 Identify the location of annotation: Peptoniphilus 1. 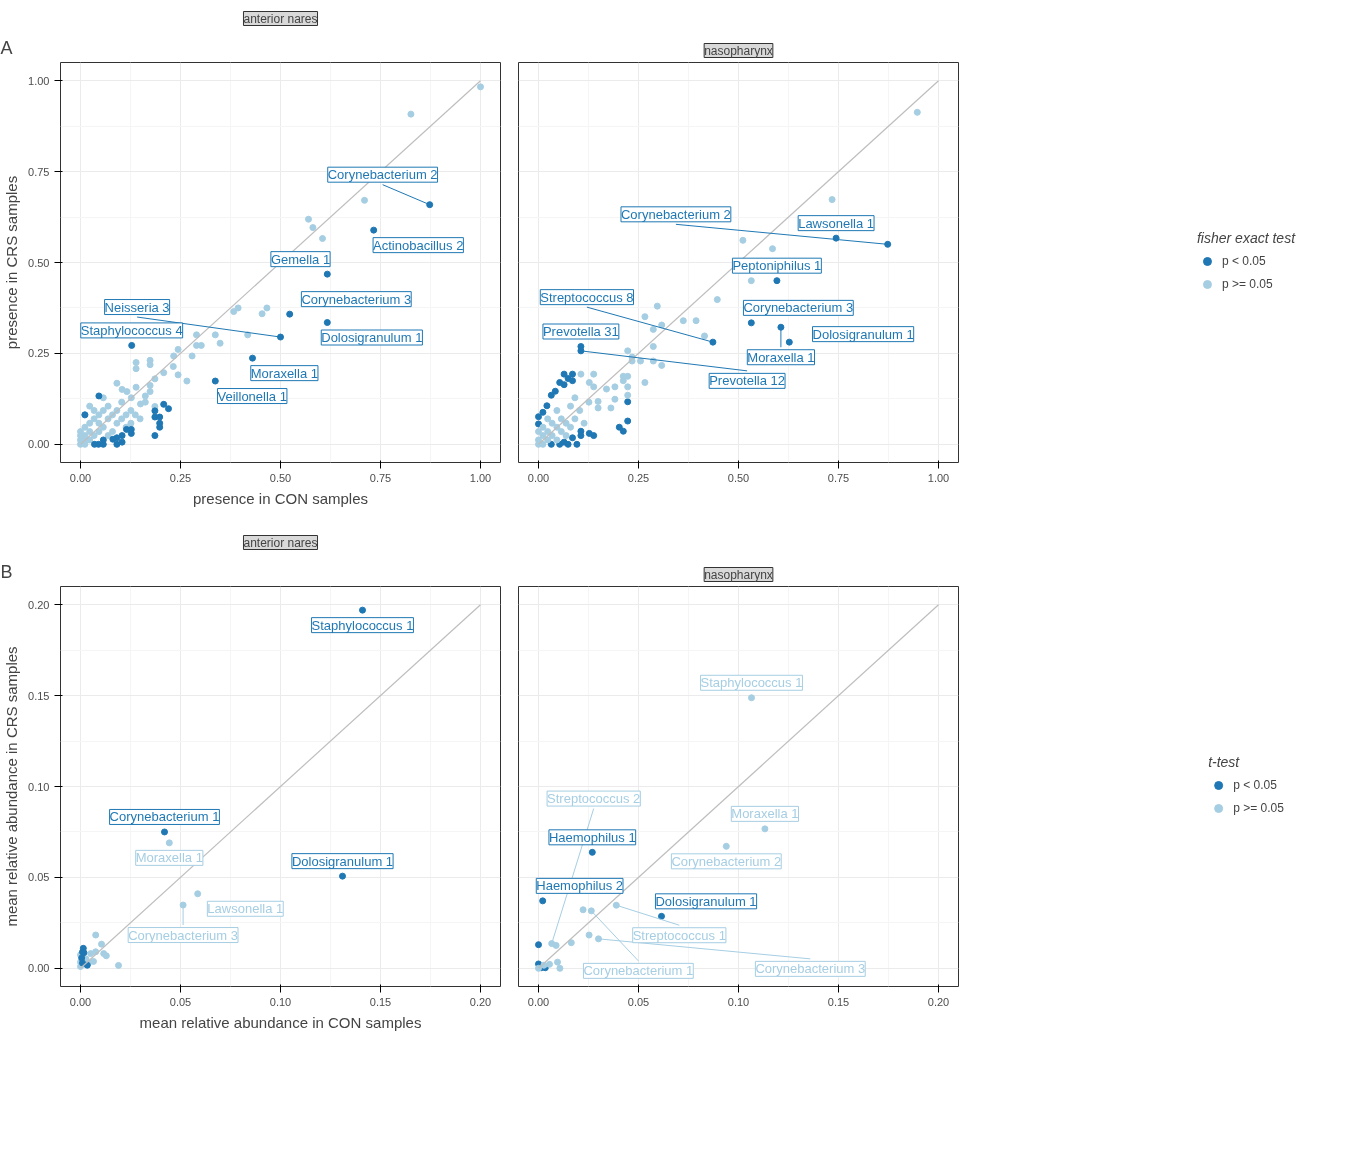
(777, 266).